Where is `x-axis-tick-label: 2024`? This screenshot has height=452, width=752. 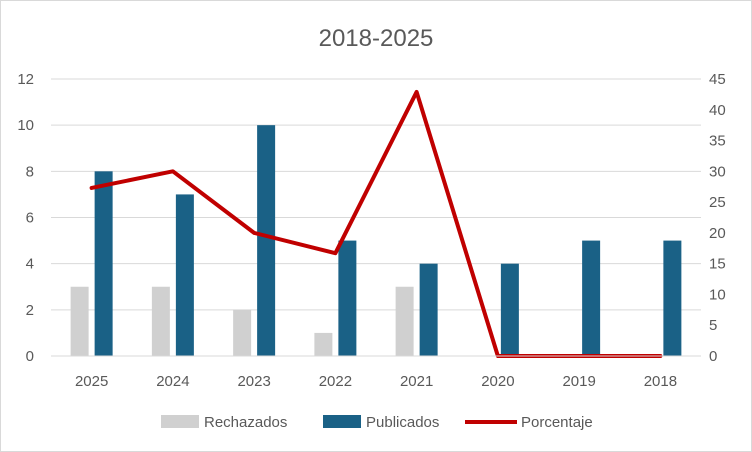 x-axis-tick-label: 2024 is located at coordinates (172, 381).